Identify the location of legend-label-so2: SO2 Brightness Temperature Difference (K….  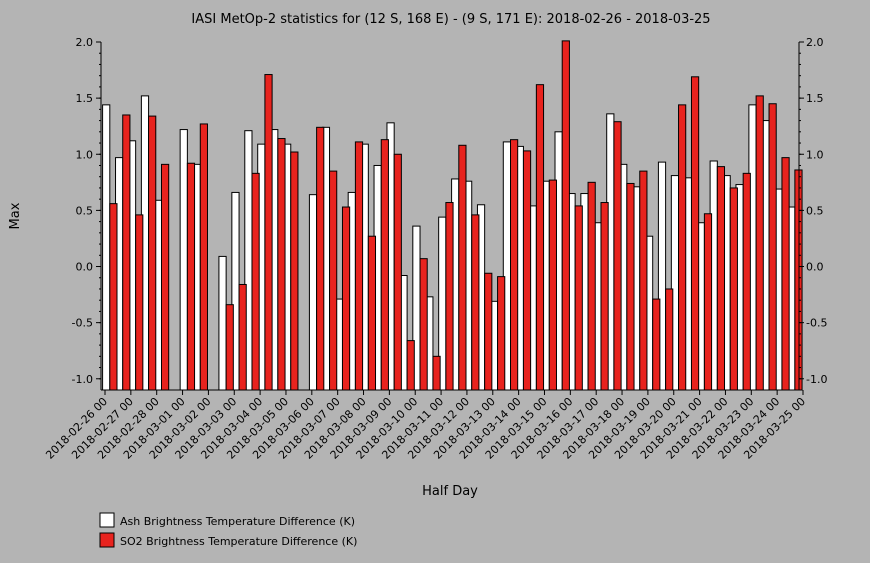
(238, 541).